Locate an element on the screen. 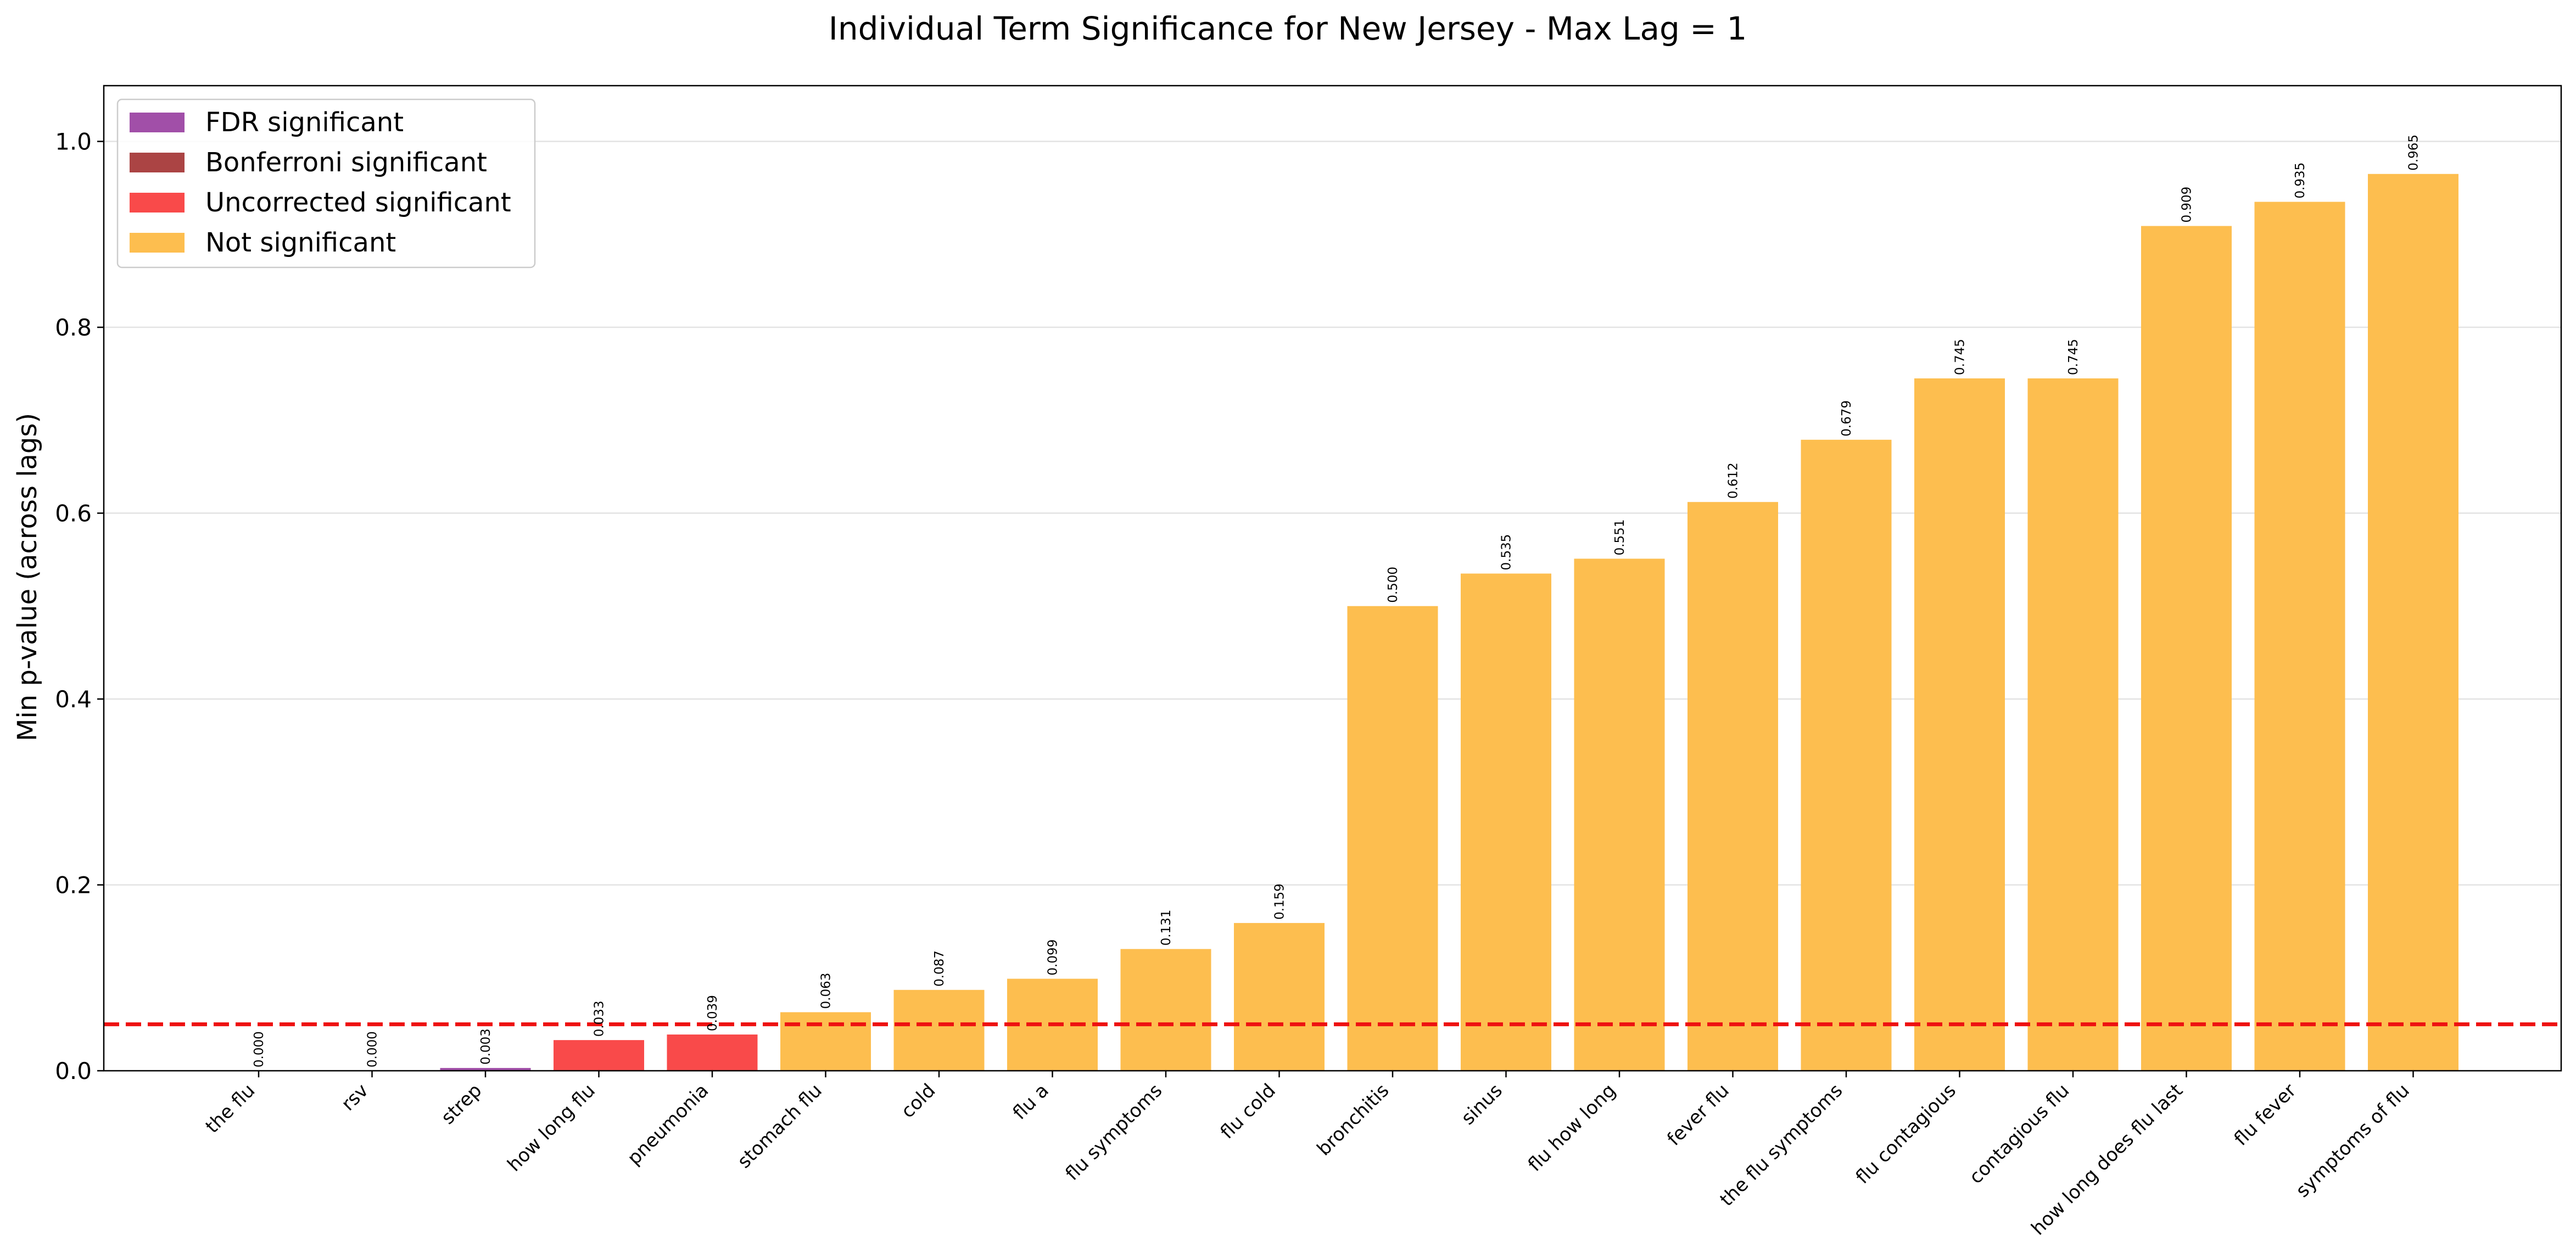 The width and height of the screenshot is (2576, 1258). x-tick-label: strep is located at coordinates (462, 1104).